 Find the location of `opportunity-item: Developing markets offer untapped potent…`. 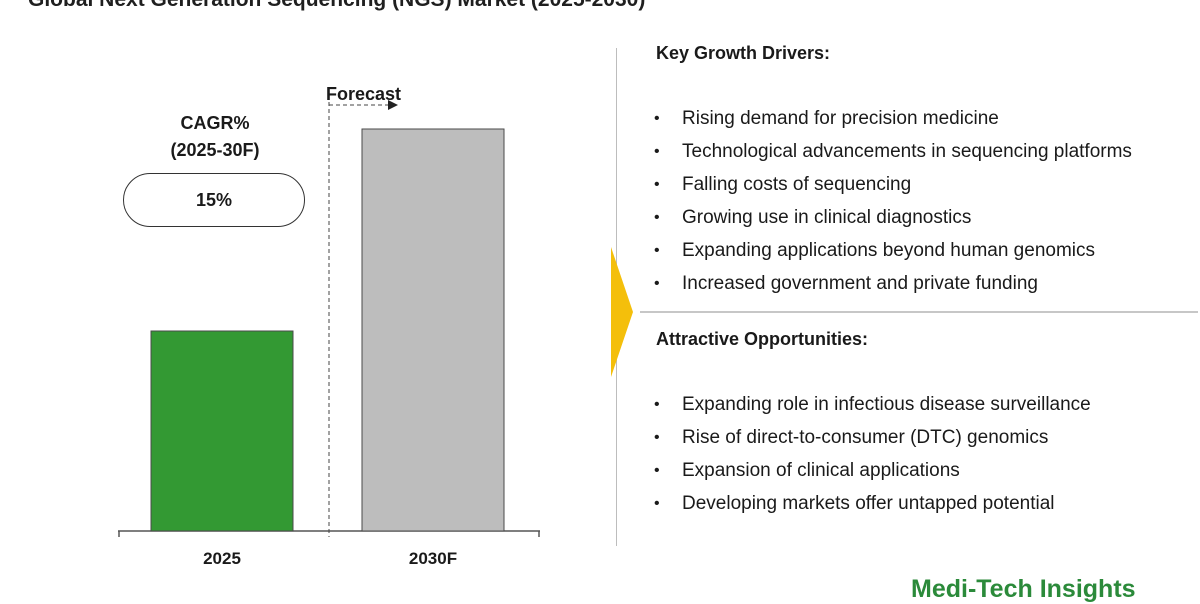

opportunity-item: Developing markets offer untapped potent… is located at coordinates (924, 506).